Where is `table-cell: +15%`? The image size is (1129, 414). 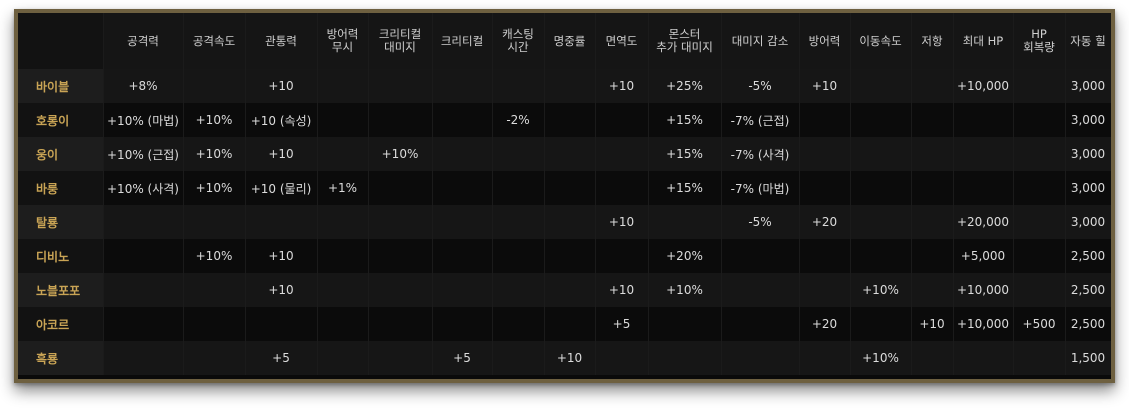 table-cell: +15% is located at coordinates (685, 154).